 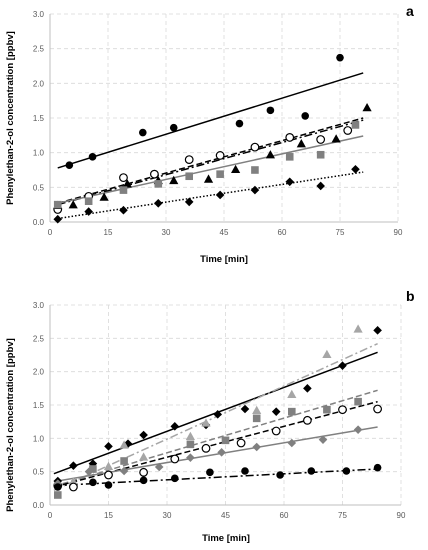 I want to click on panel-b-ylabel: Phenylethan-2-ol concentration [ppbv], so click(x=10, y=425).